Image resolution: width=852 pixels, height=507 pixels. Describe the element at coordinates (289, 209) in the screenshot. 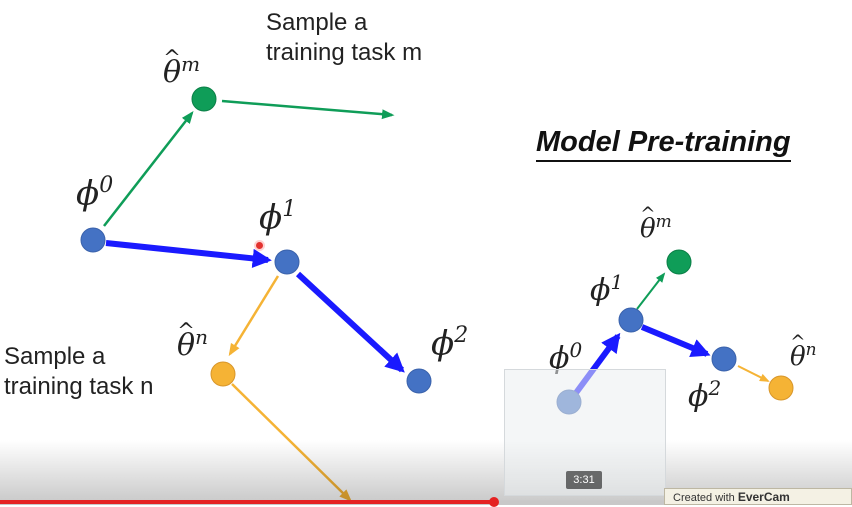

I see `label-phi1-left-sup: 1` at that location.